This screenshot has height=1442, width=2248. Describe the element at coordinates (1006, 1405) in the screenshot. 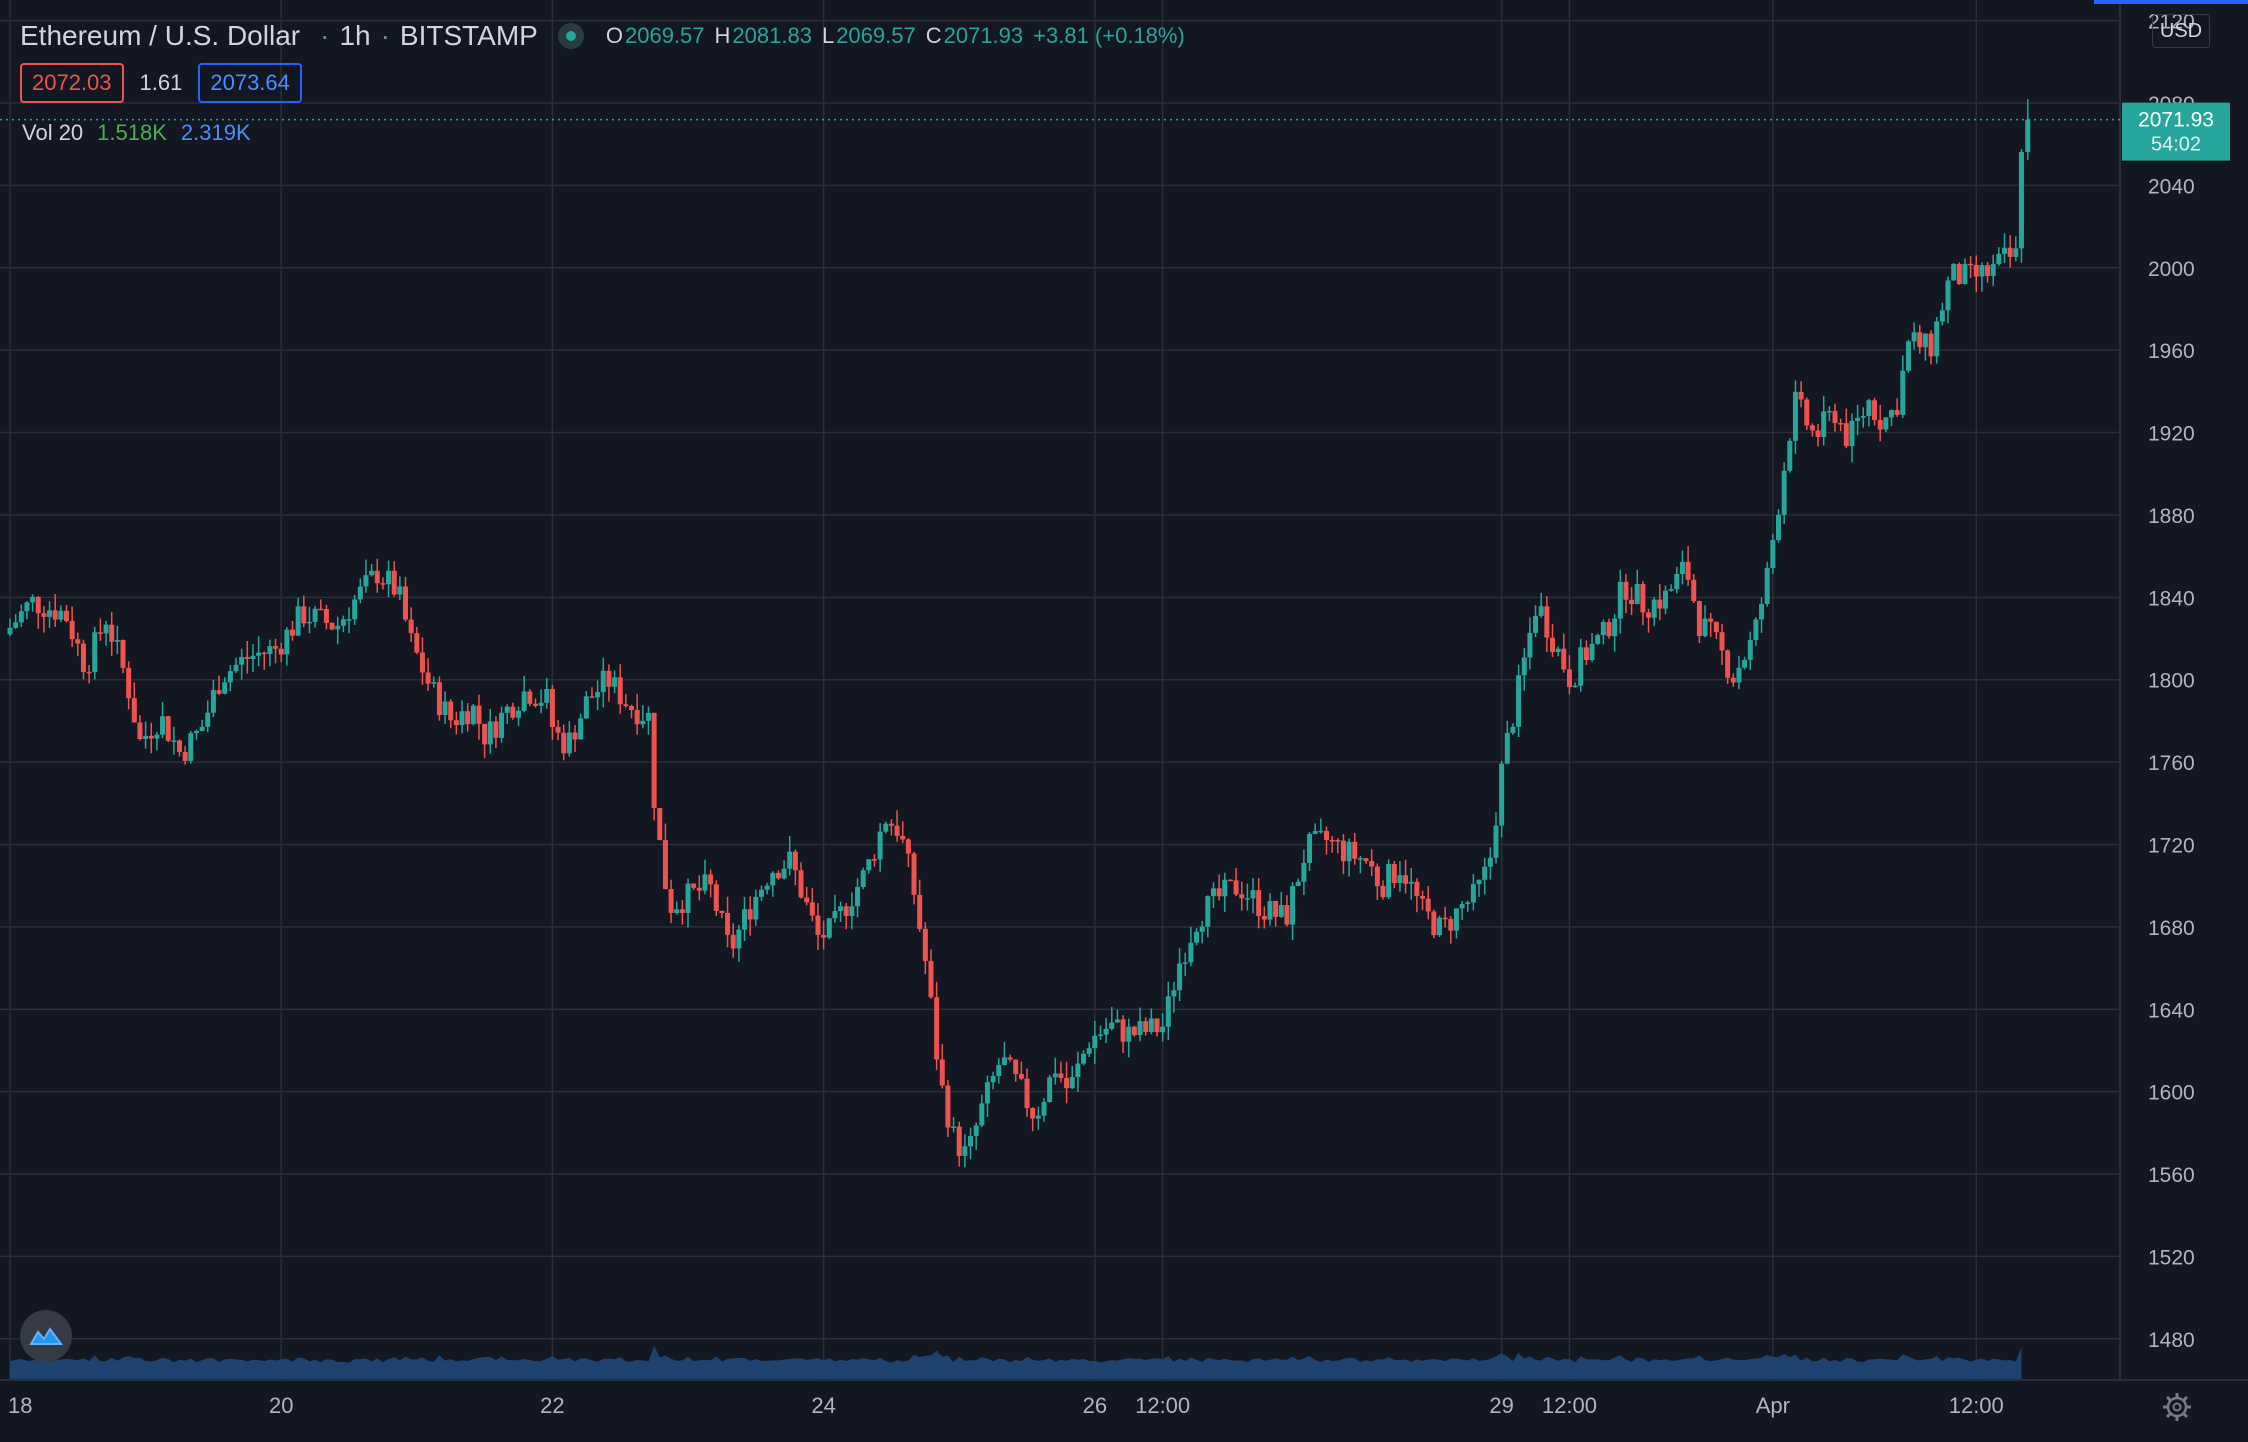

I see `time-axis: 18 20 22 24 26 12:00 29 12:00 Apr 12:00` at that location.